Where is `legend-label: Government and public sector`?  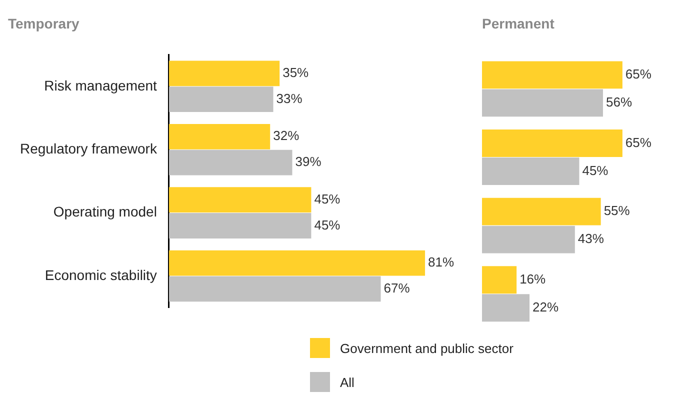 legend-label: Government and public sector is located at coordinates (427, 348).